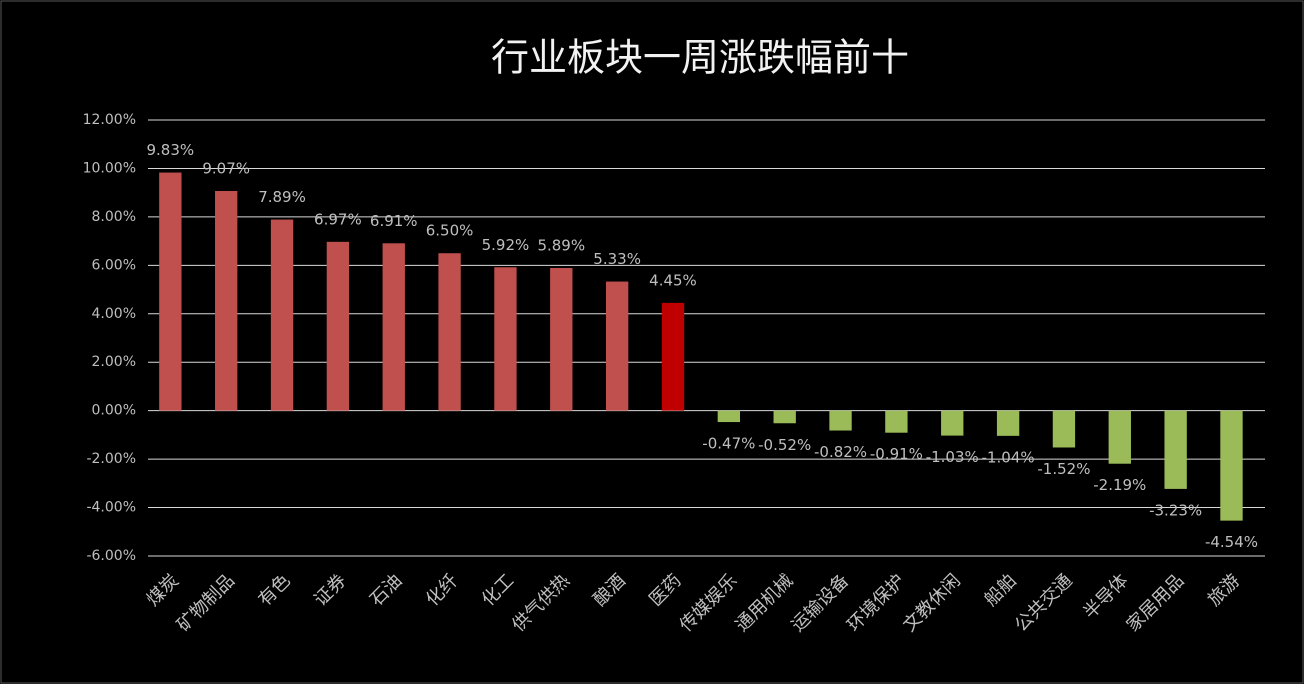 This screenshot has height=684, width=1304. What do you see at coordinates (561, 245) in the screenshot?
I see `value-label: 5.89%` at bounding box center [561, 245].